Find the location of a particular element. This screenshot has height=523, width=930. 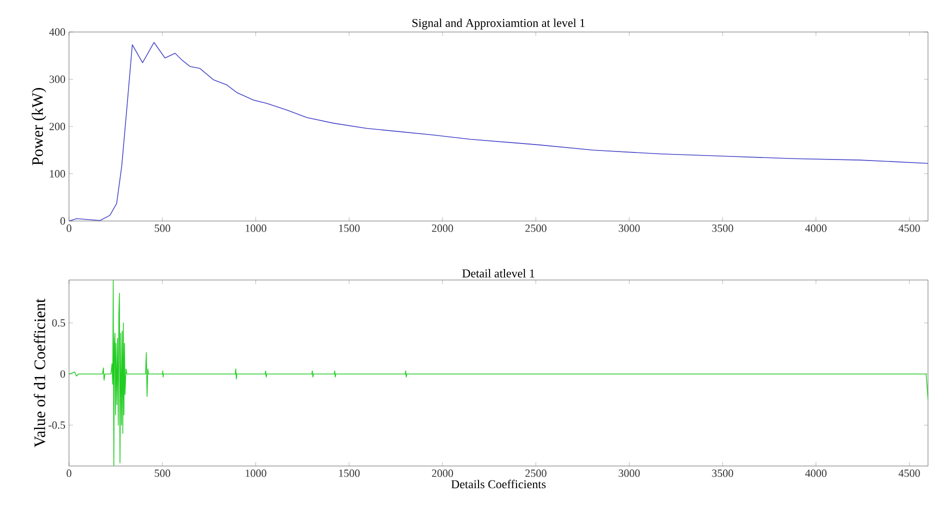

y-tick-label: 100 is located at coordinates (58, 174).